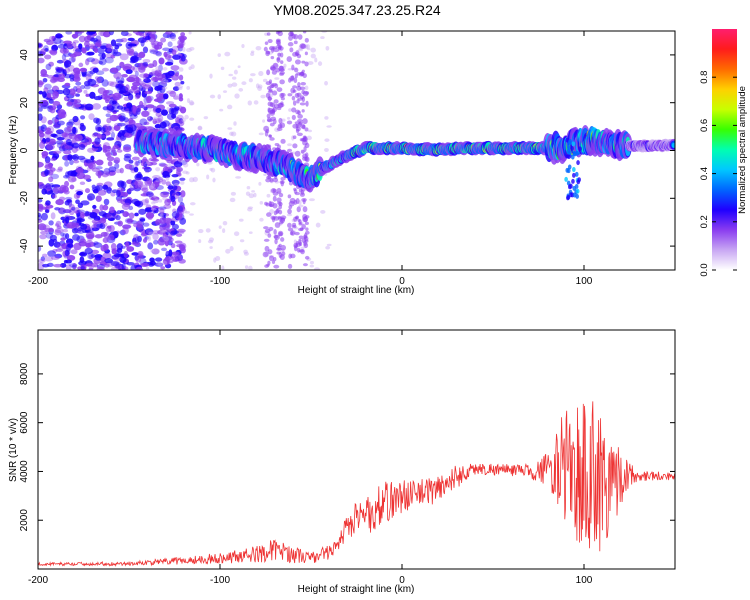 This screenshot has height=600, width=750. I want to click on spectrogram-ytick-label: 20, so click(24, 103).